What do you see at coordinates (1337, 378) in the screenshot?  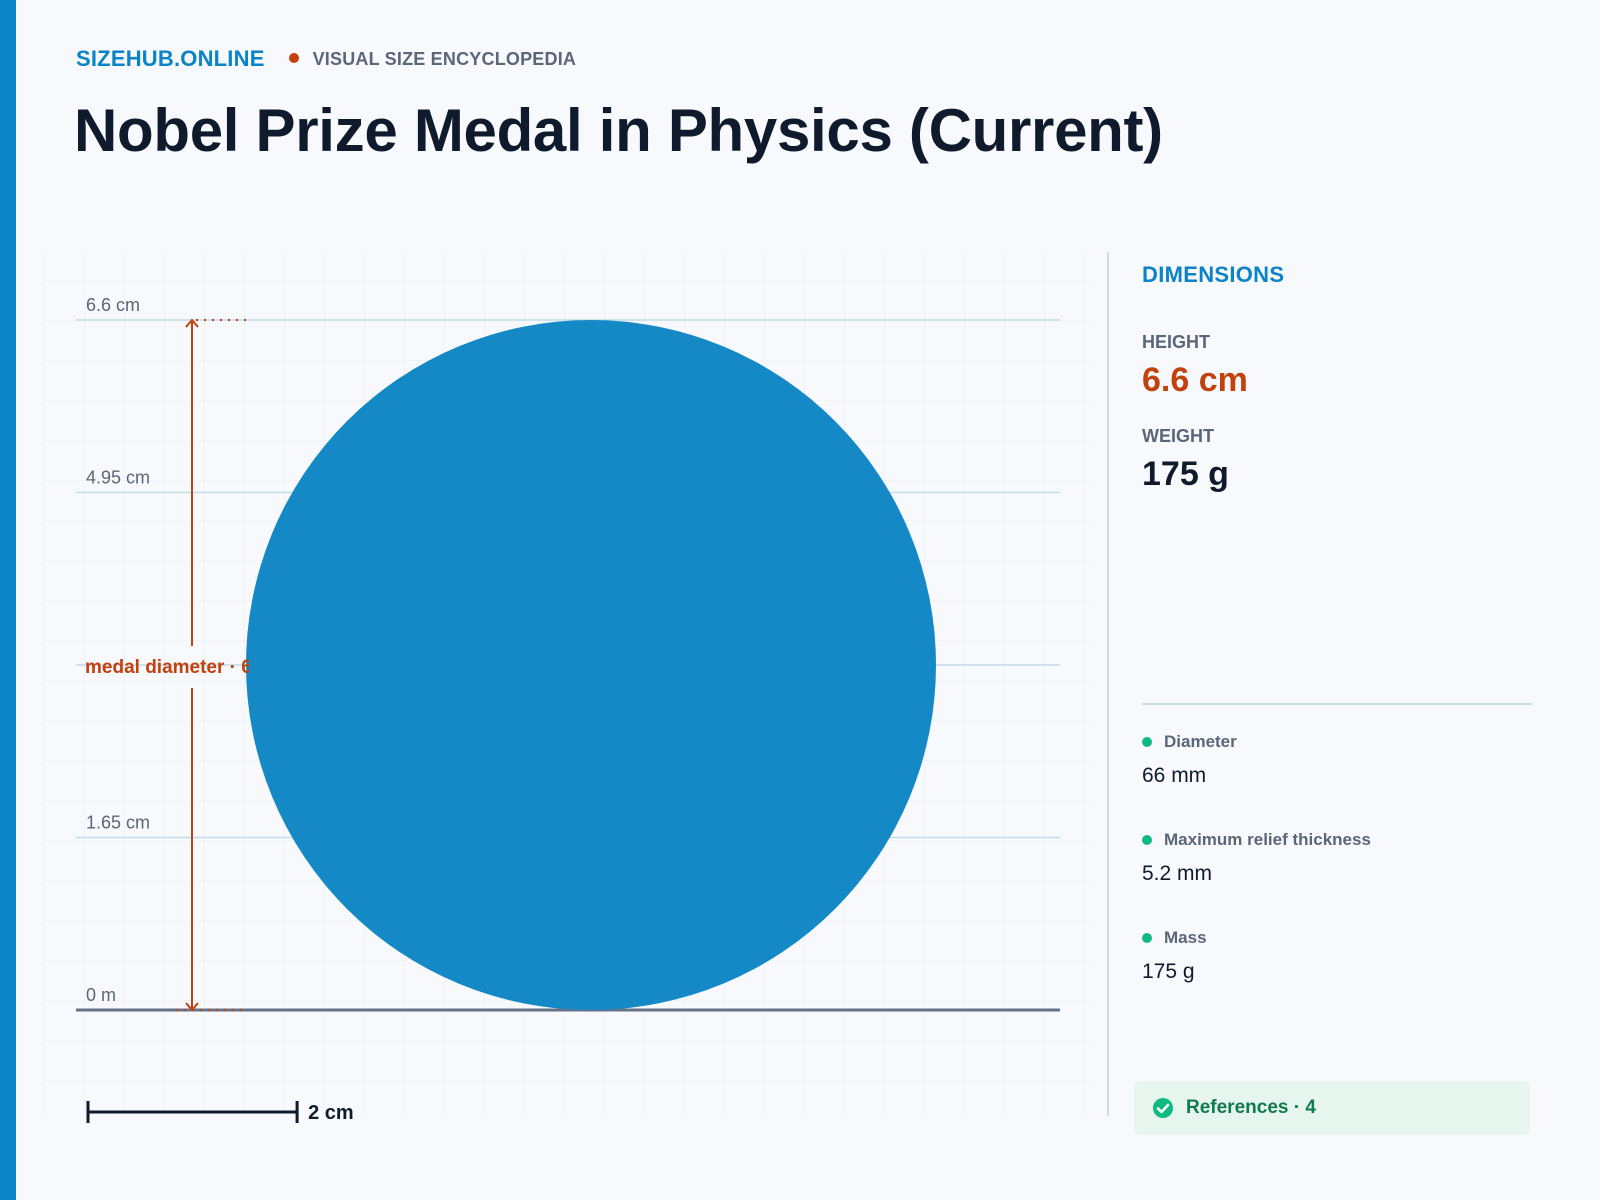 I see `dimensions-panel: DIMENSIONS HEIGHT 6.6 cm WEIGHT 175 g` at bounding box center [1337, 378].